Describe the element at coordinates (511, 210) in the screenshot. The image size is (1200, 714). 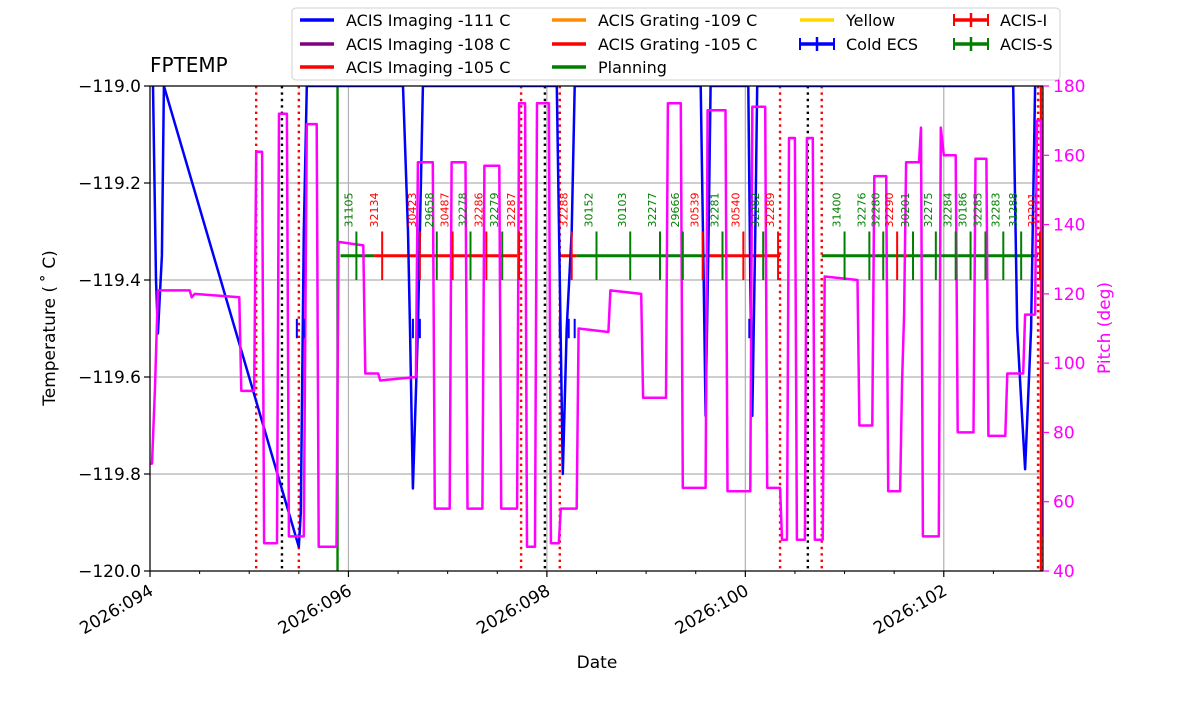
I see `obsid-label: 32287` at that location.